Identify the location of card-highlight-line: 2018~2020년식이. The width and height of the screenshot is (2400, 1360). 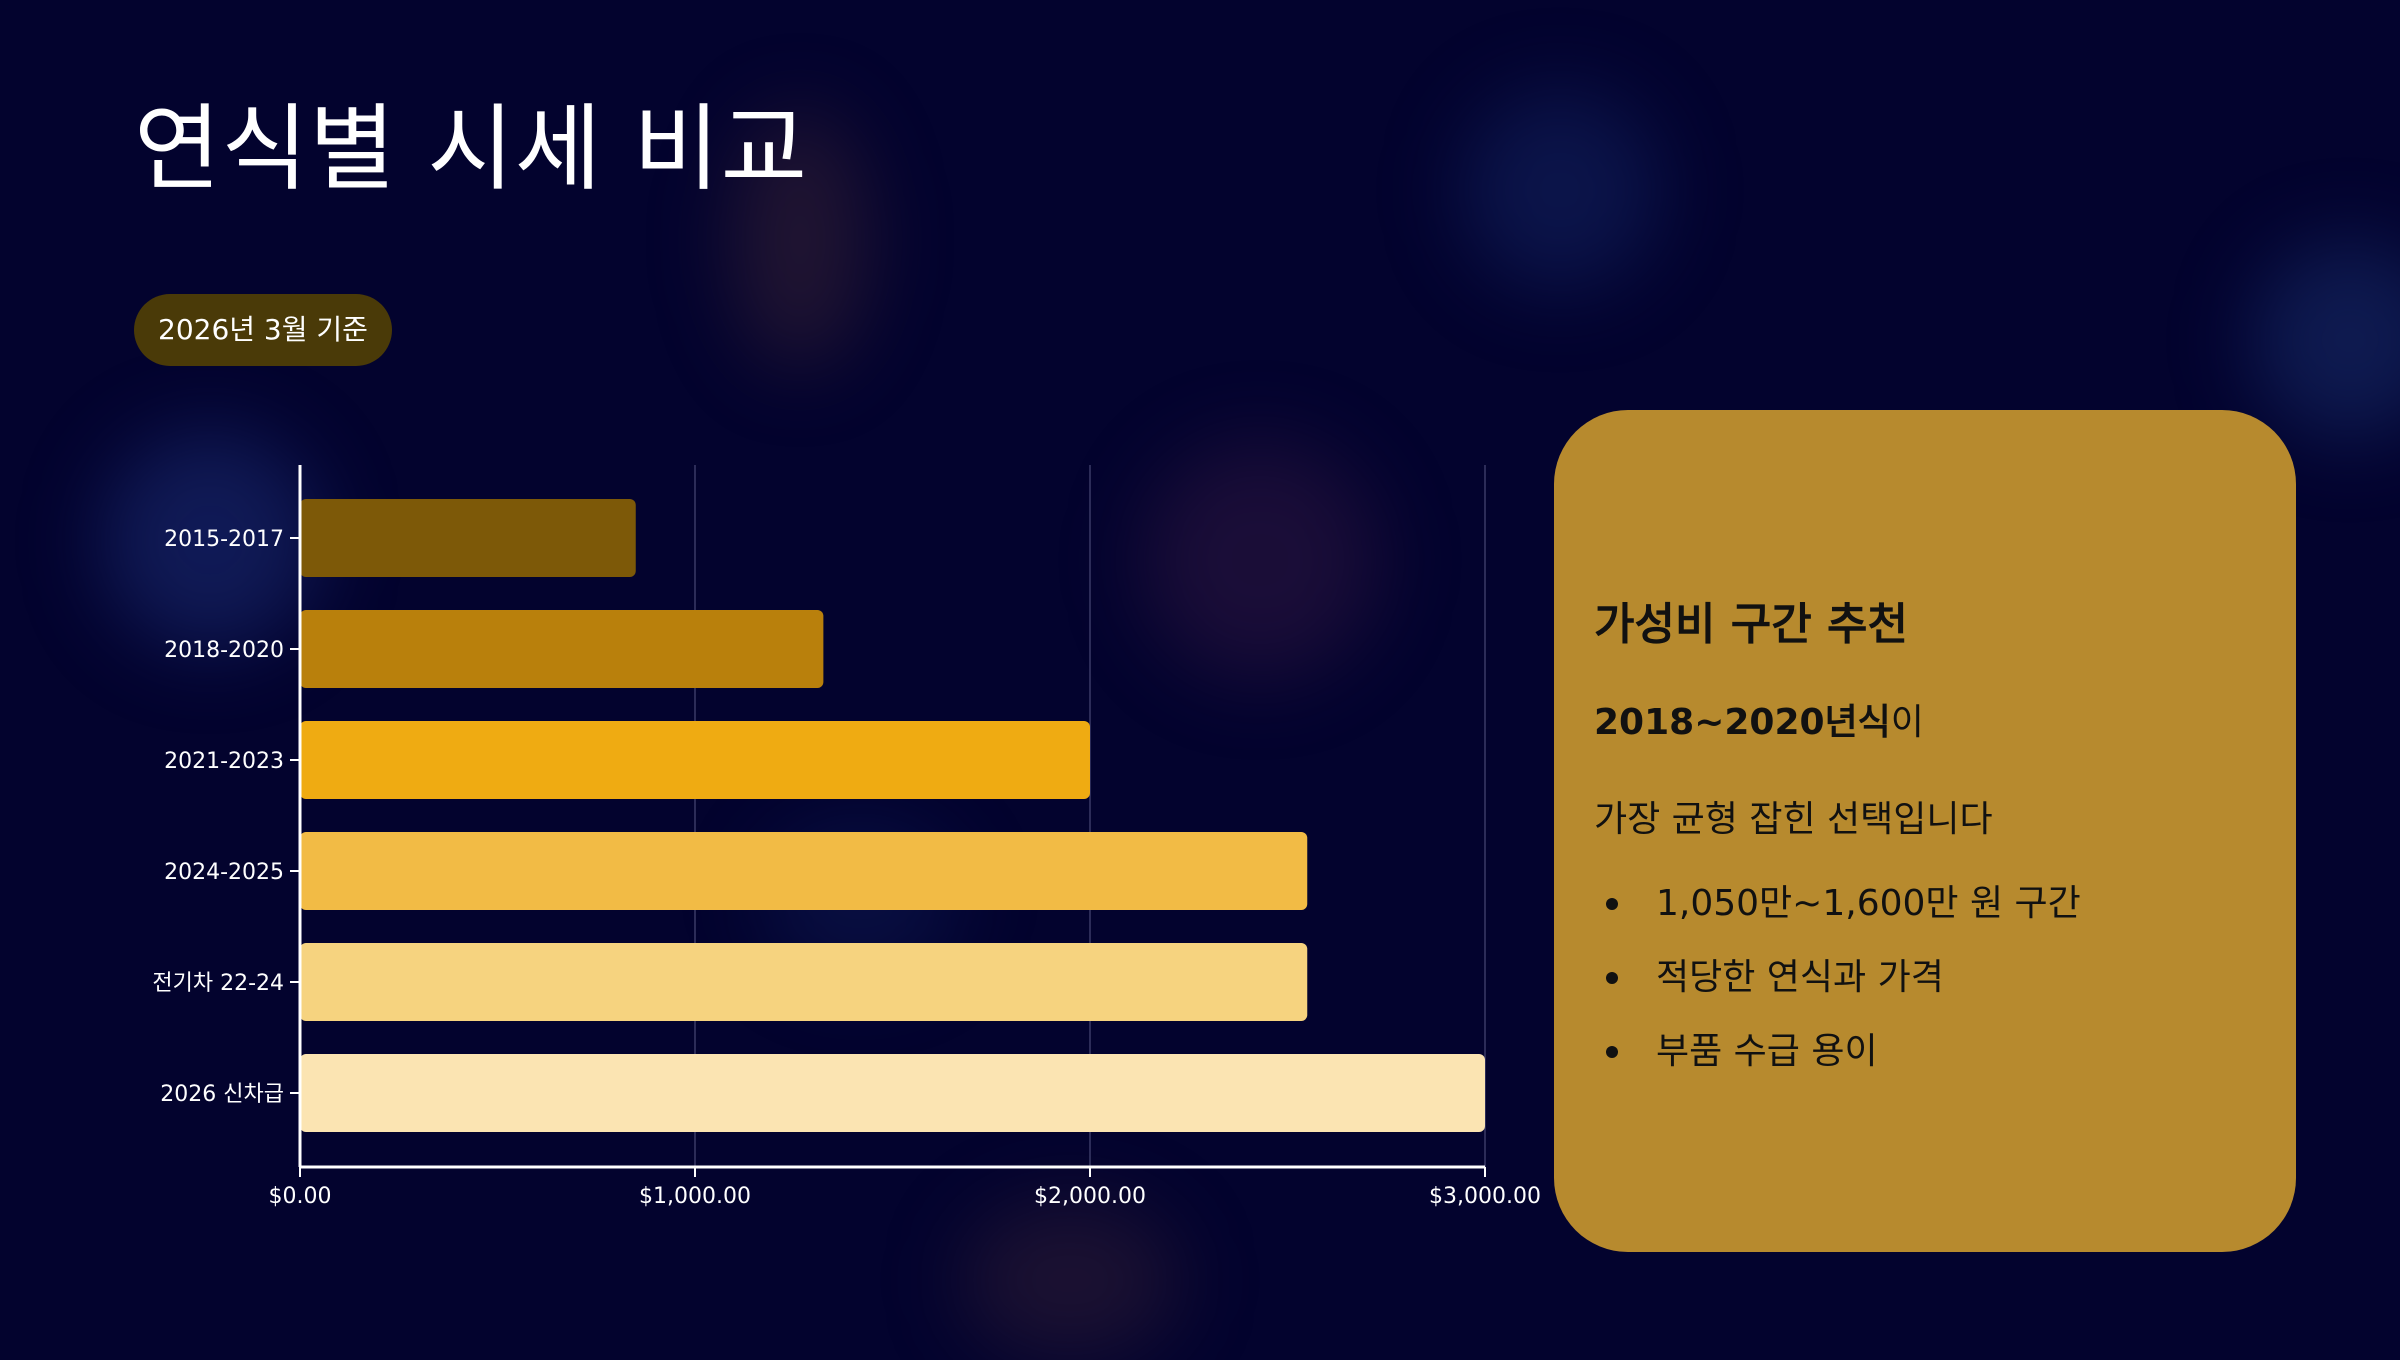
(1759, 719).